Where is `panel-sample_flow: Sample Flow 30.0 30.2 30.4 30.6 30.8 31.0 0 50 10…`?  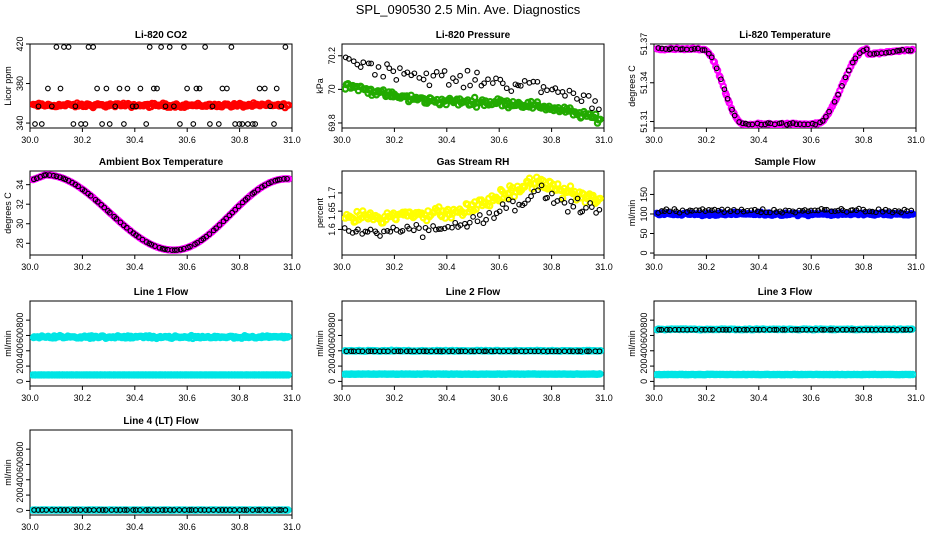
panel-sample_flow: Sample Flow 30.0 30.2 30.4 30.6 30.8 31.0 0 50 10… is located at coordinates (776, 214).